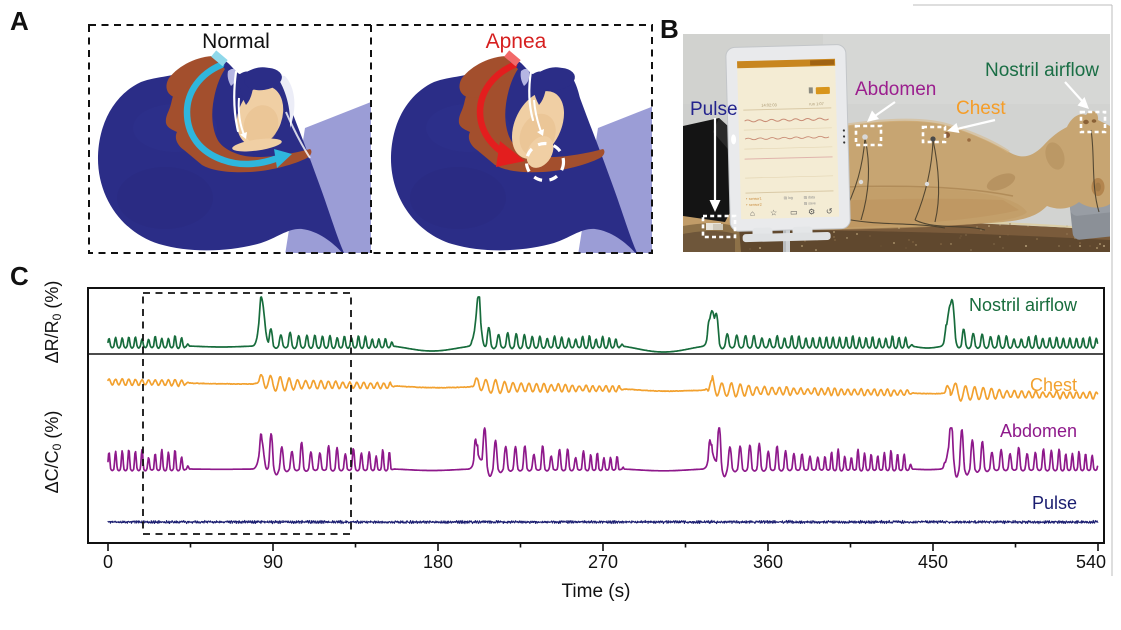 This screenshot has height=630, width=1121. I want to click on svg-text: Time (s), so click(596, 591).